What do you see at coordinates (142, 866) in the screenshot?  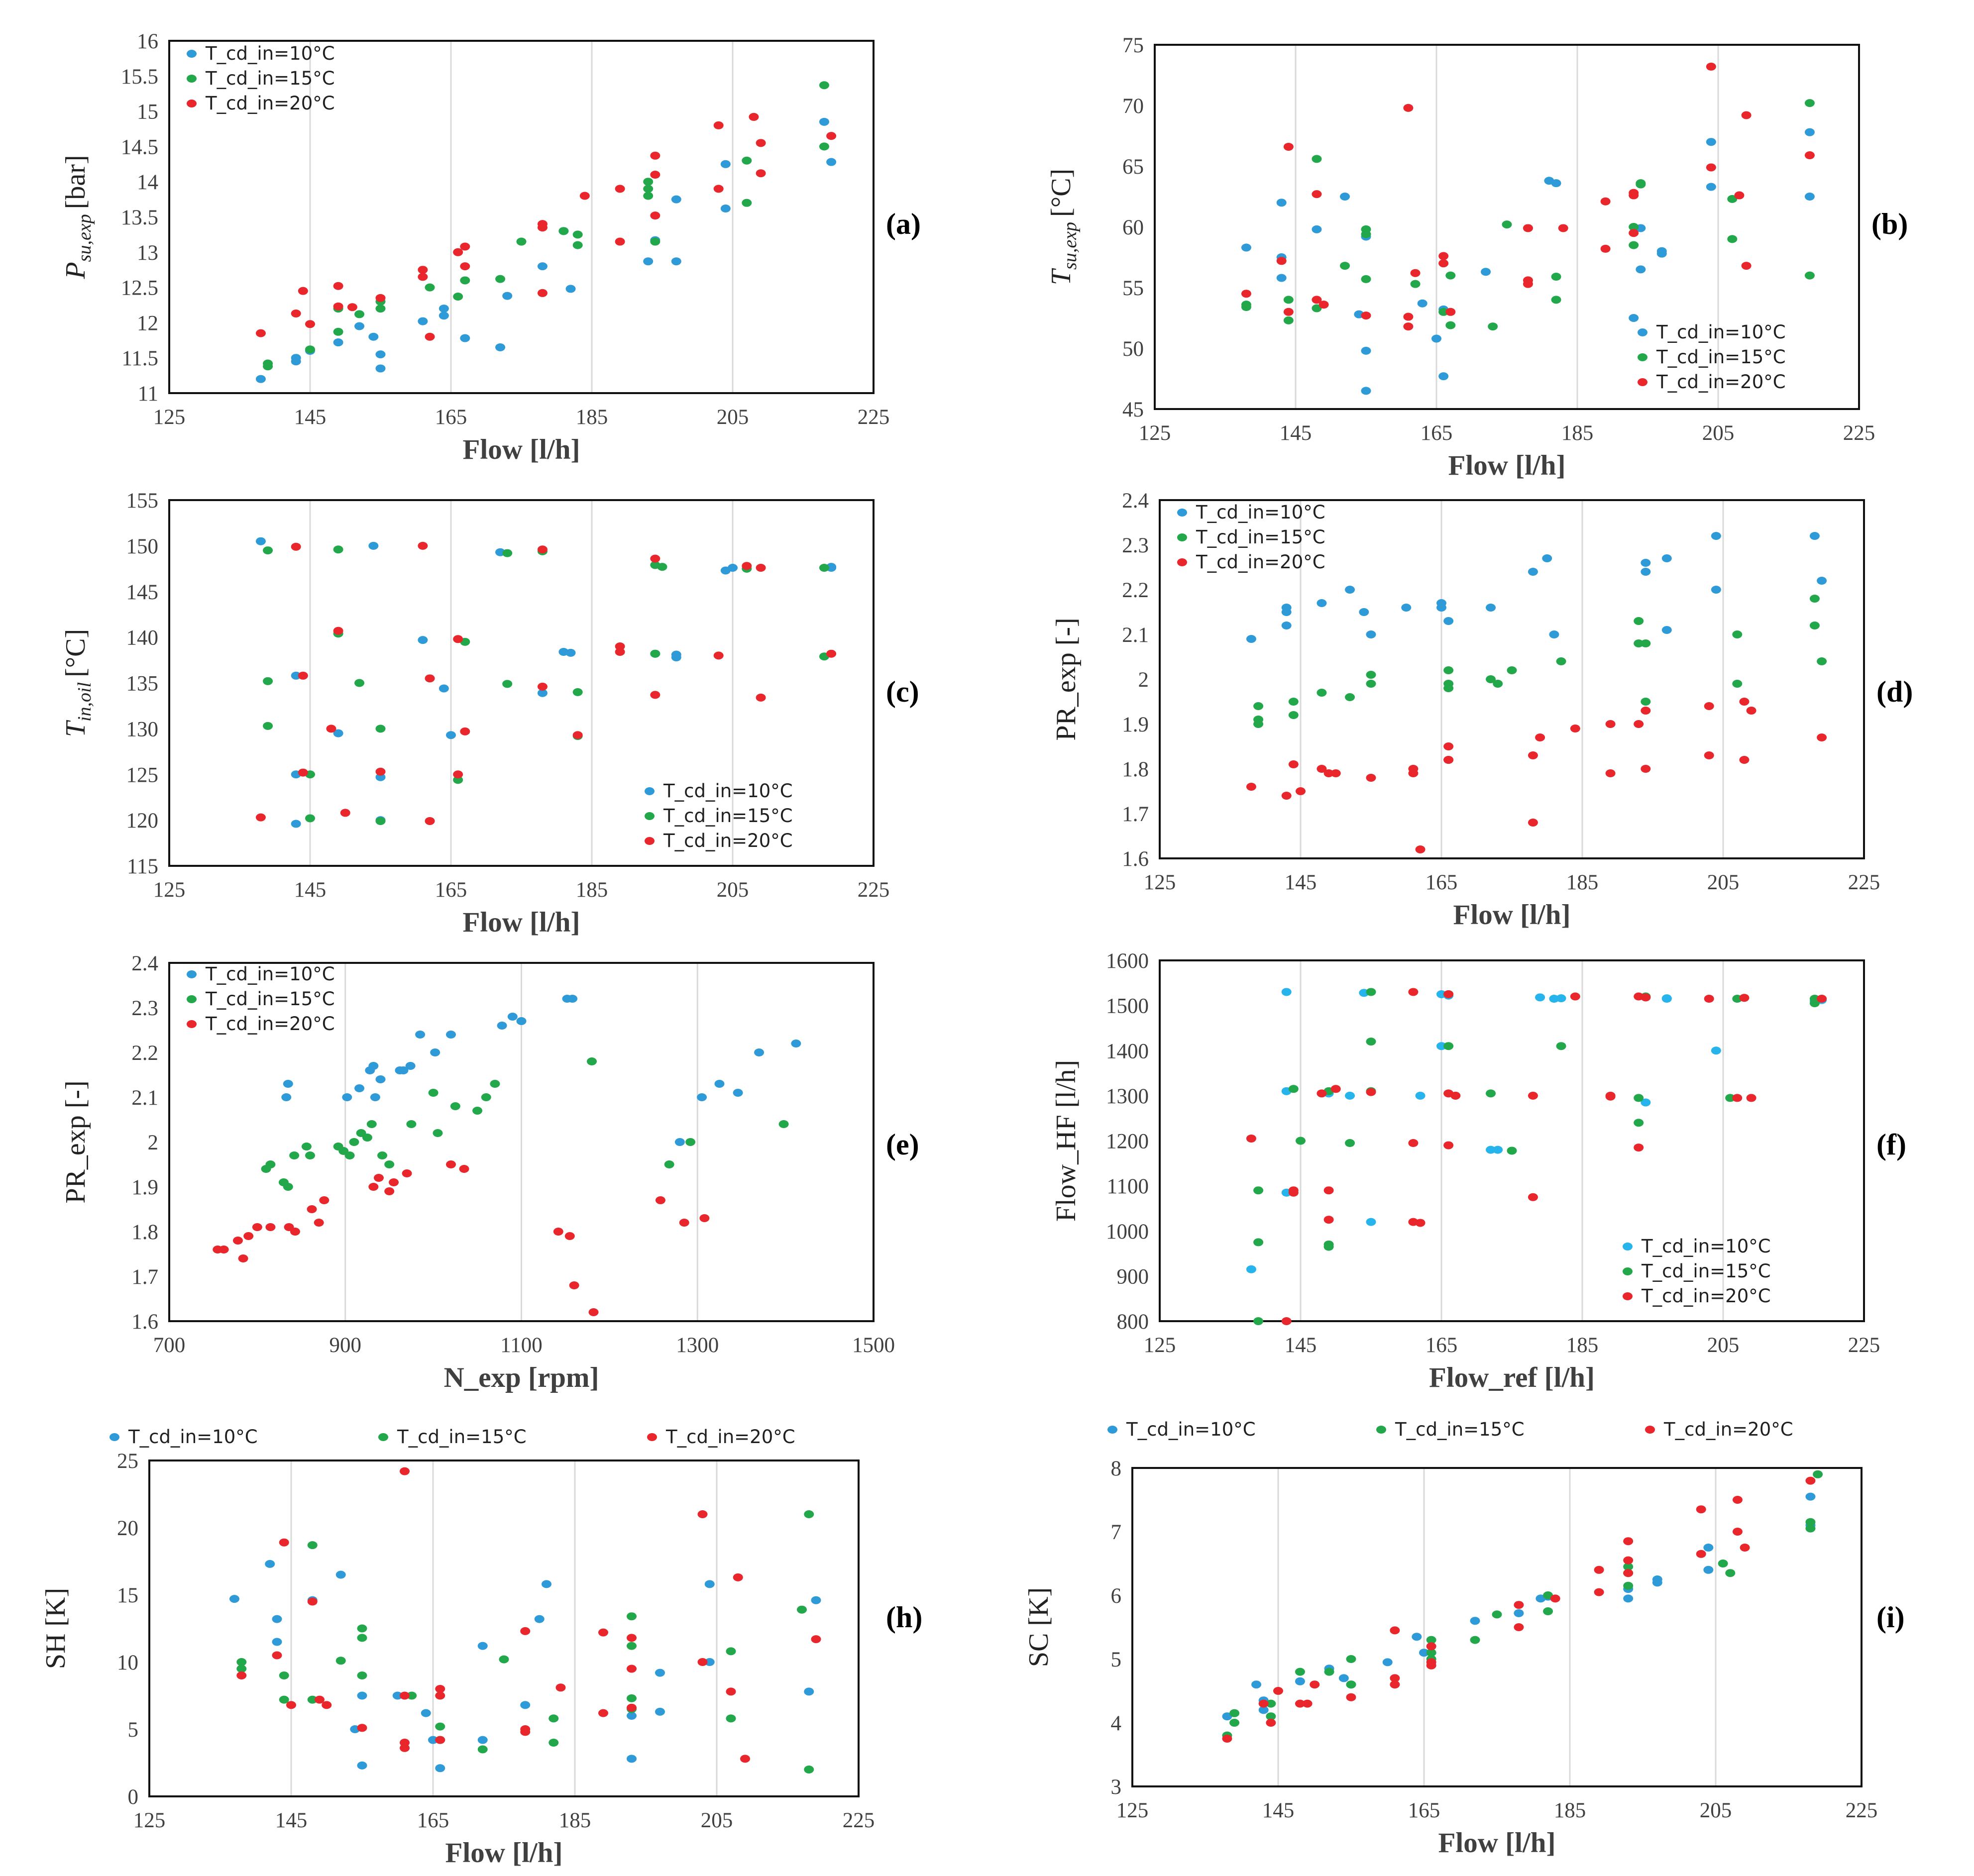 I see `y-tick-label: 115` at bounding box center [142, 866].